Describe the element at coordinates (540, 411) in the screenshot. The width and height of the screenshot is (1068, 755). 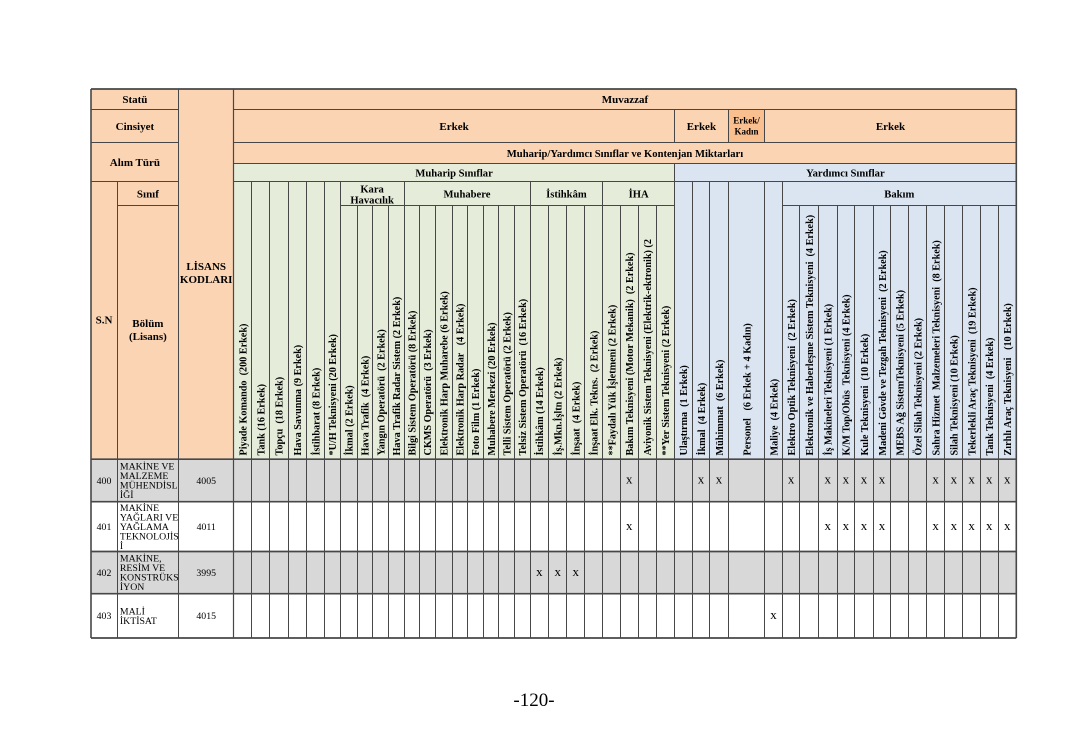
I see `svg-text: İstihkâm (14 Erkek)` at that location.